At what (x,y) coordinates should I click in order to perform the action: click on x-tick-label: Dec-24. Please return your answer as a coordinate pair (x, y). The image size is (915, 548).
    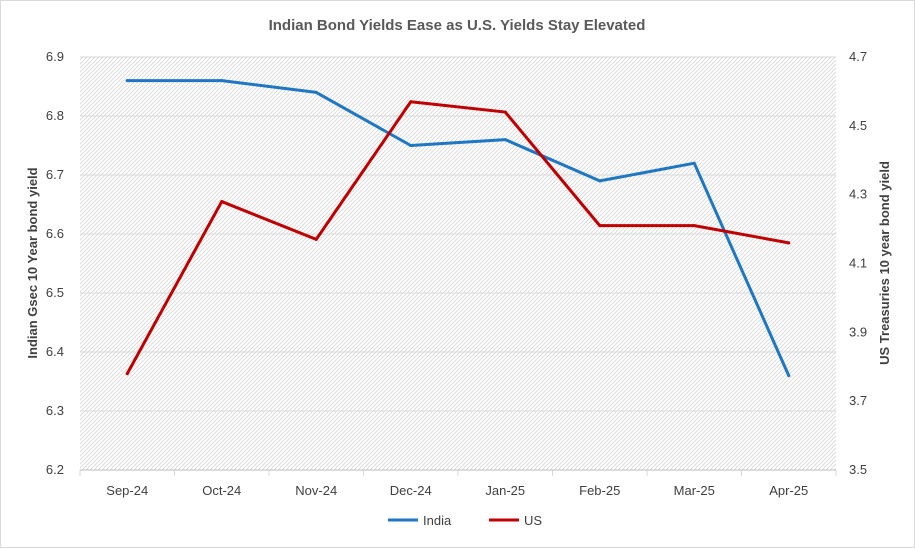
    Looking at the image, I should click on (411, 490).